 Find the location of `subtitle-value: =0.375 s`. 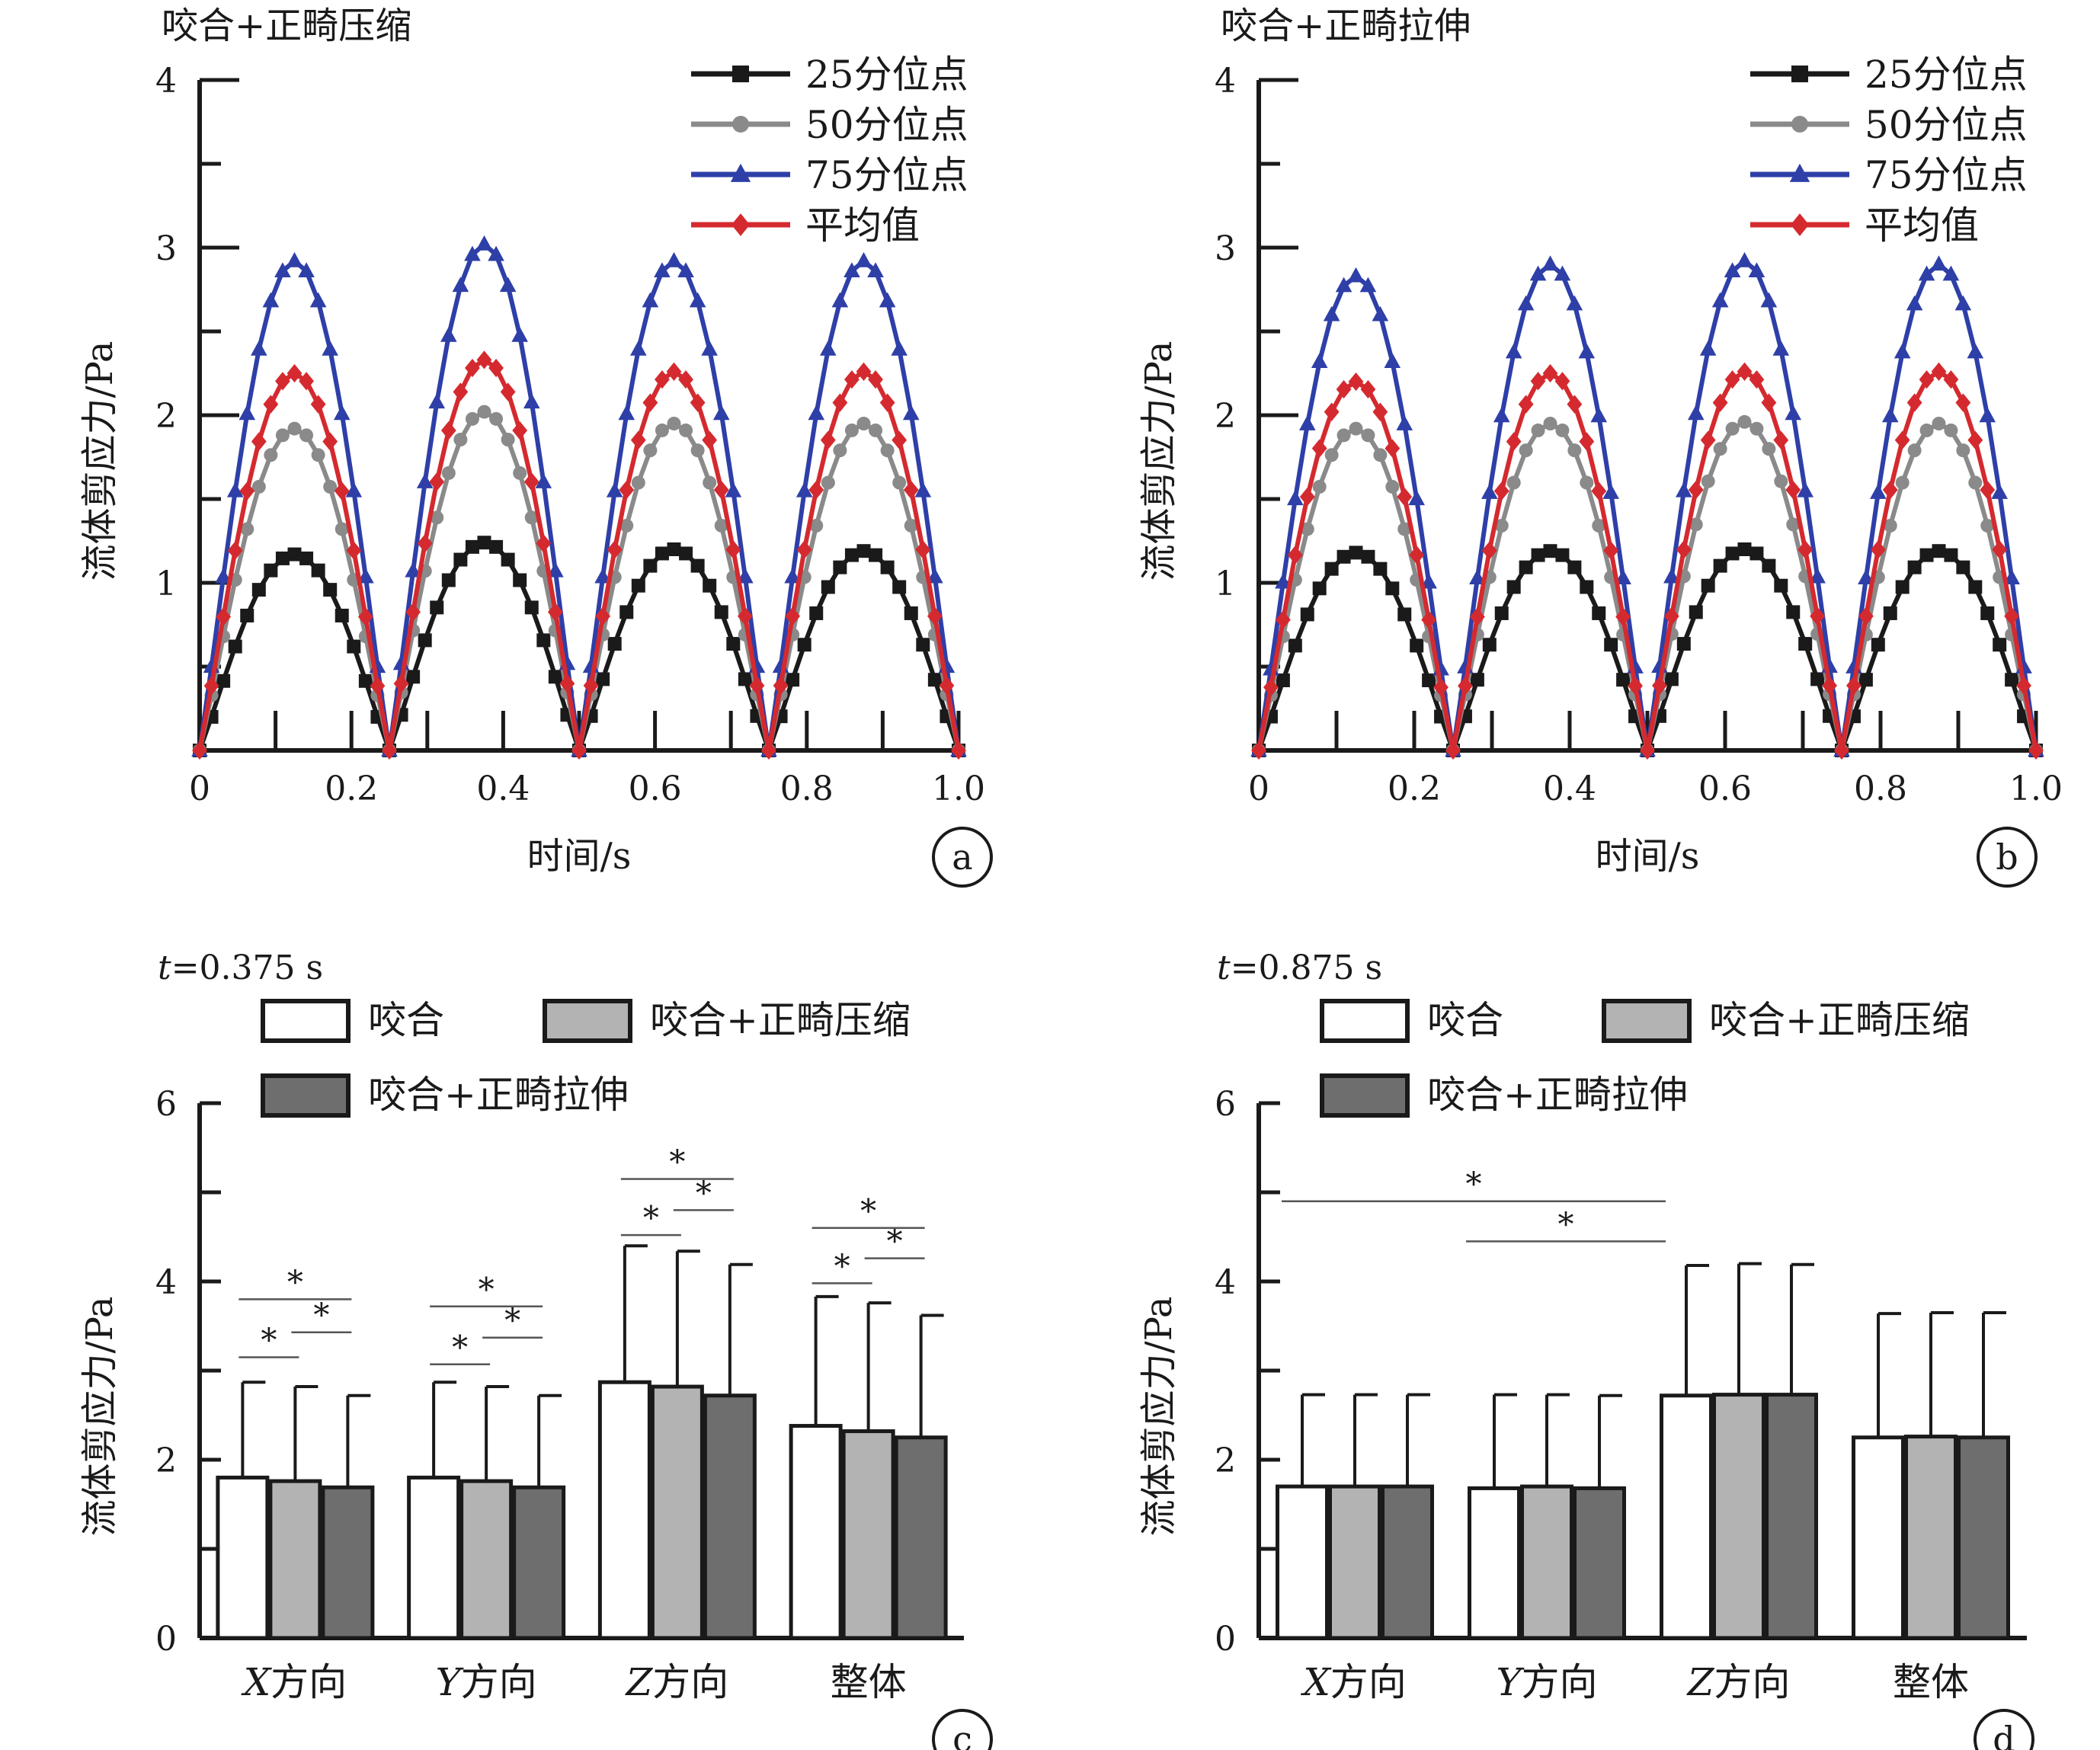

subtitle-value: =0.375 s is located at coordinates (247, 968).